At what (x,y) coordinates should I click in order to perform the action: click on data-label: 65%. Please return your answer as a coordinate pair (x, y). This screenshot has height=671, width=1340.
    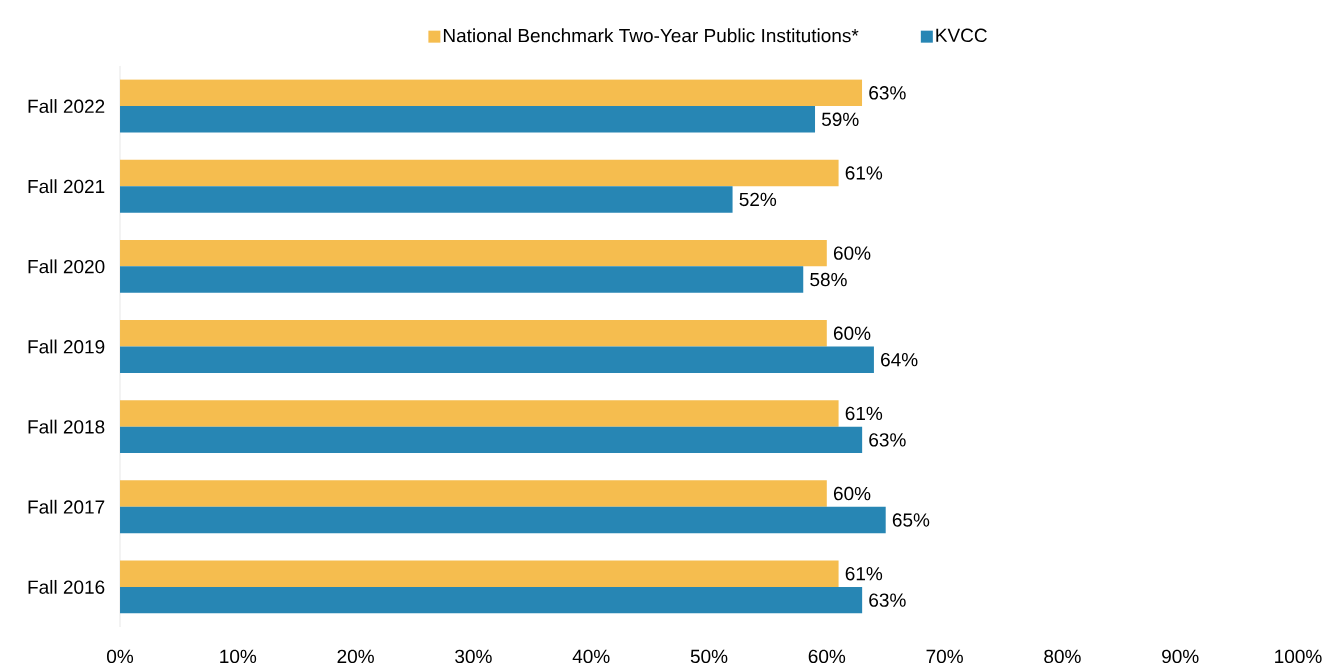
    Looking at the image, I should click on (911, 520).